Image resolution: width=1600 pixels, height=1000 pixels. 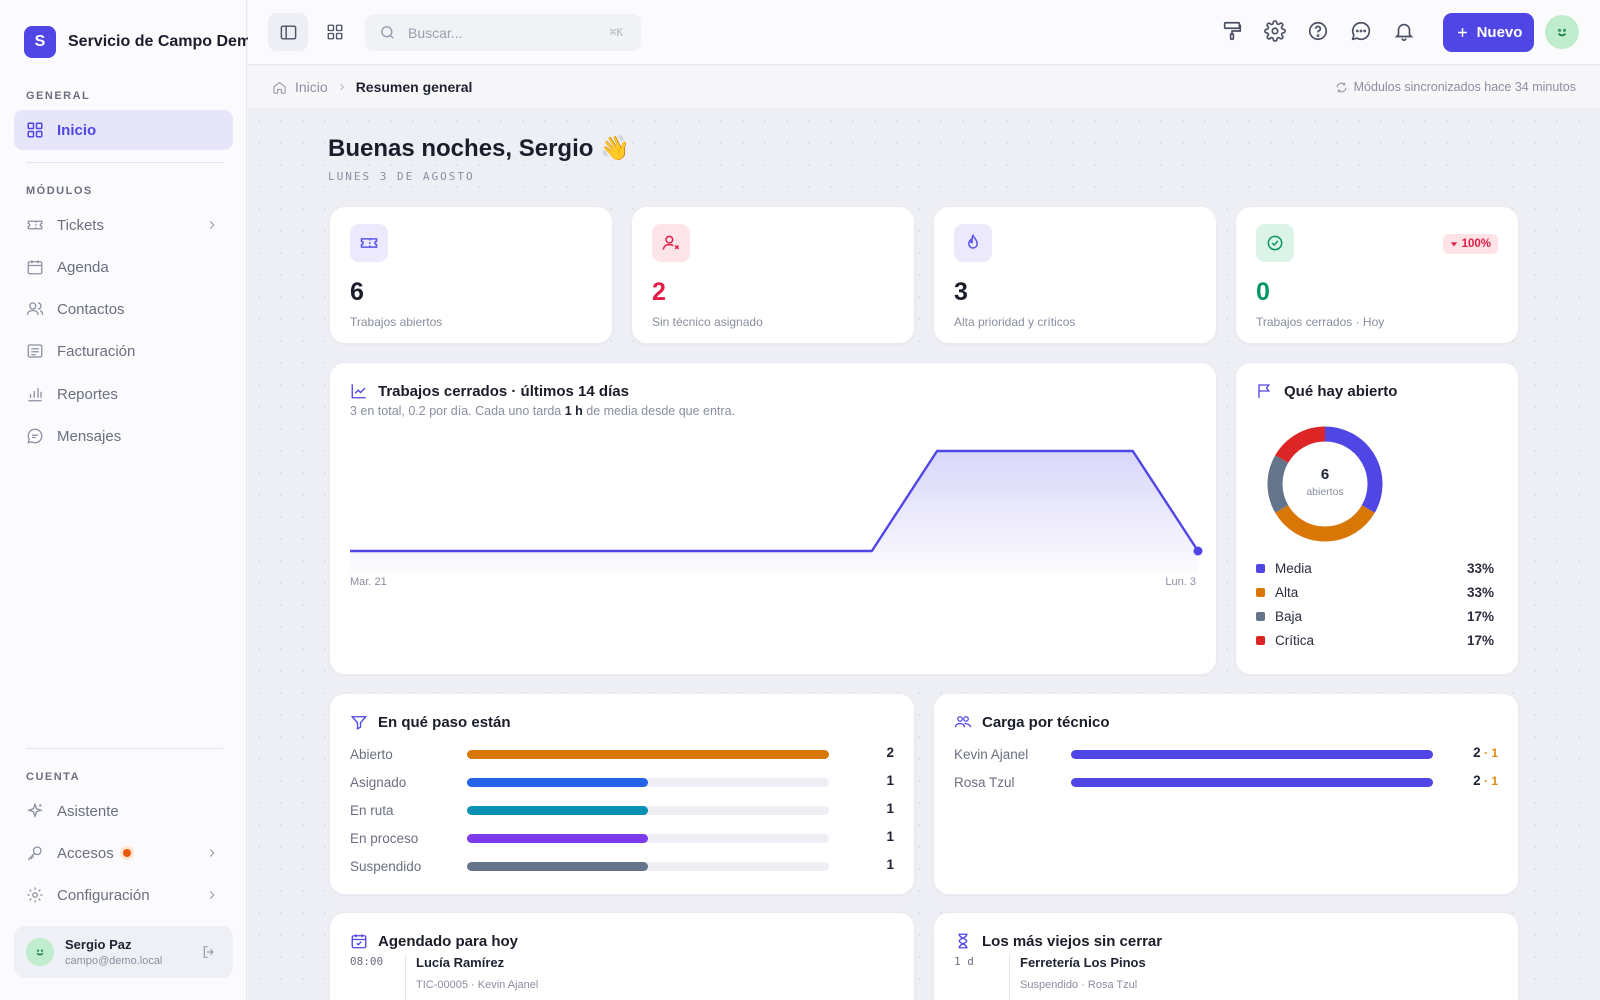 I want to click on sidebar-item-mensajes: Mensajes, so click(x=123, y=436).